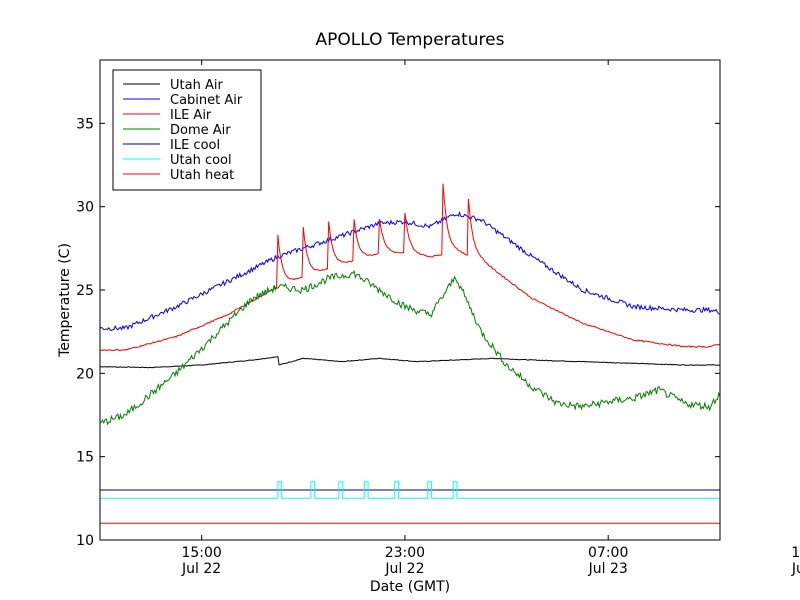  I want to click on legend-label: ILE Air, so click(191, 115).